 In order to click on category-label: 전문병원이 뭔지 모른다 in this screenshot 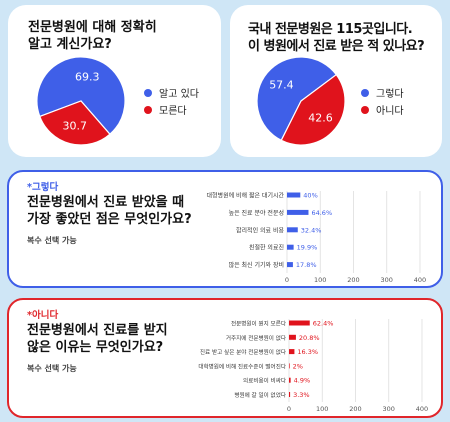, I will do `click(258, 324)`.